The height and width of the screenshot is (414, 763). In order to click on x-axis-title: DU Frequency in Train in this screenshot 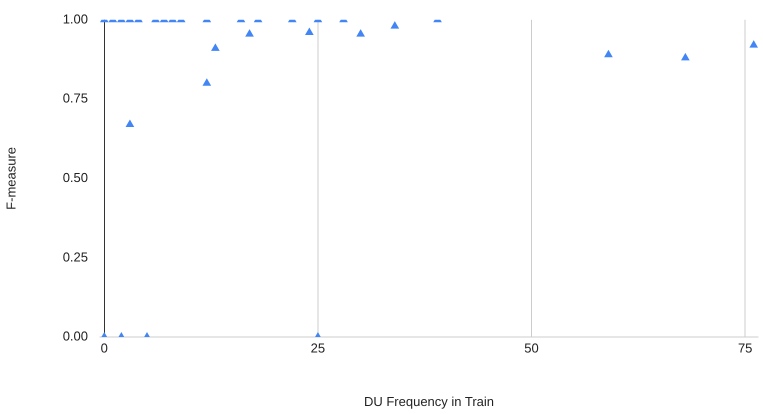, I will do `click(429, 401)`.